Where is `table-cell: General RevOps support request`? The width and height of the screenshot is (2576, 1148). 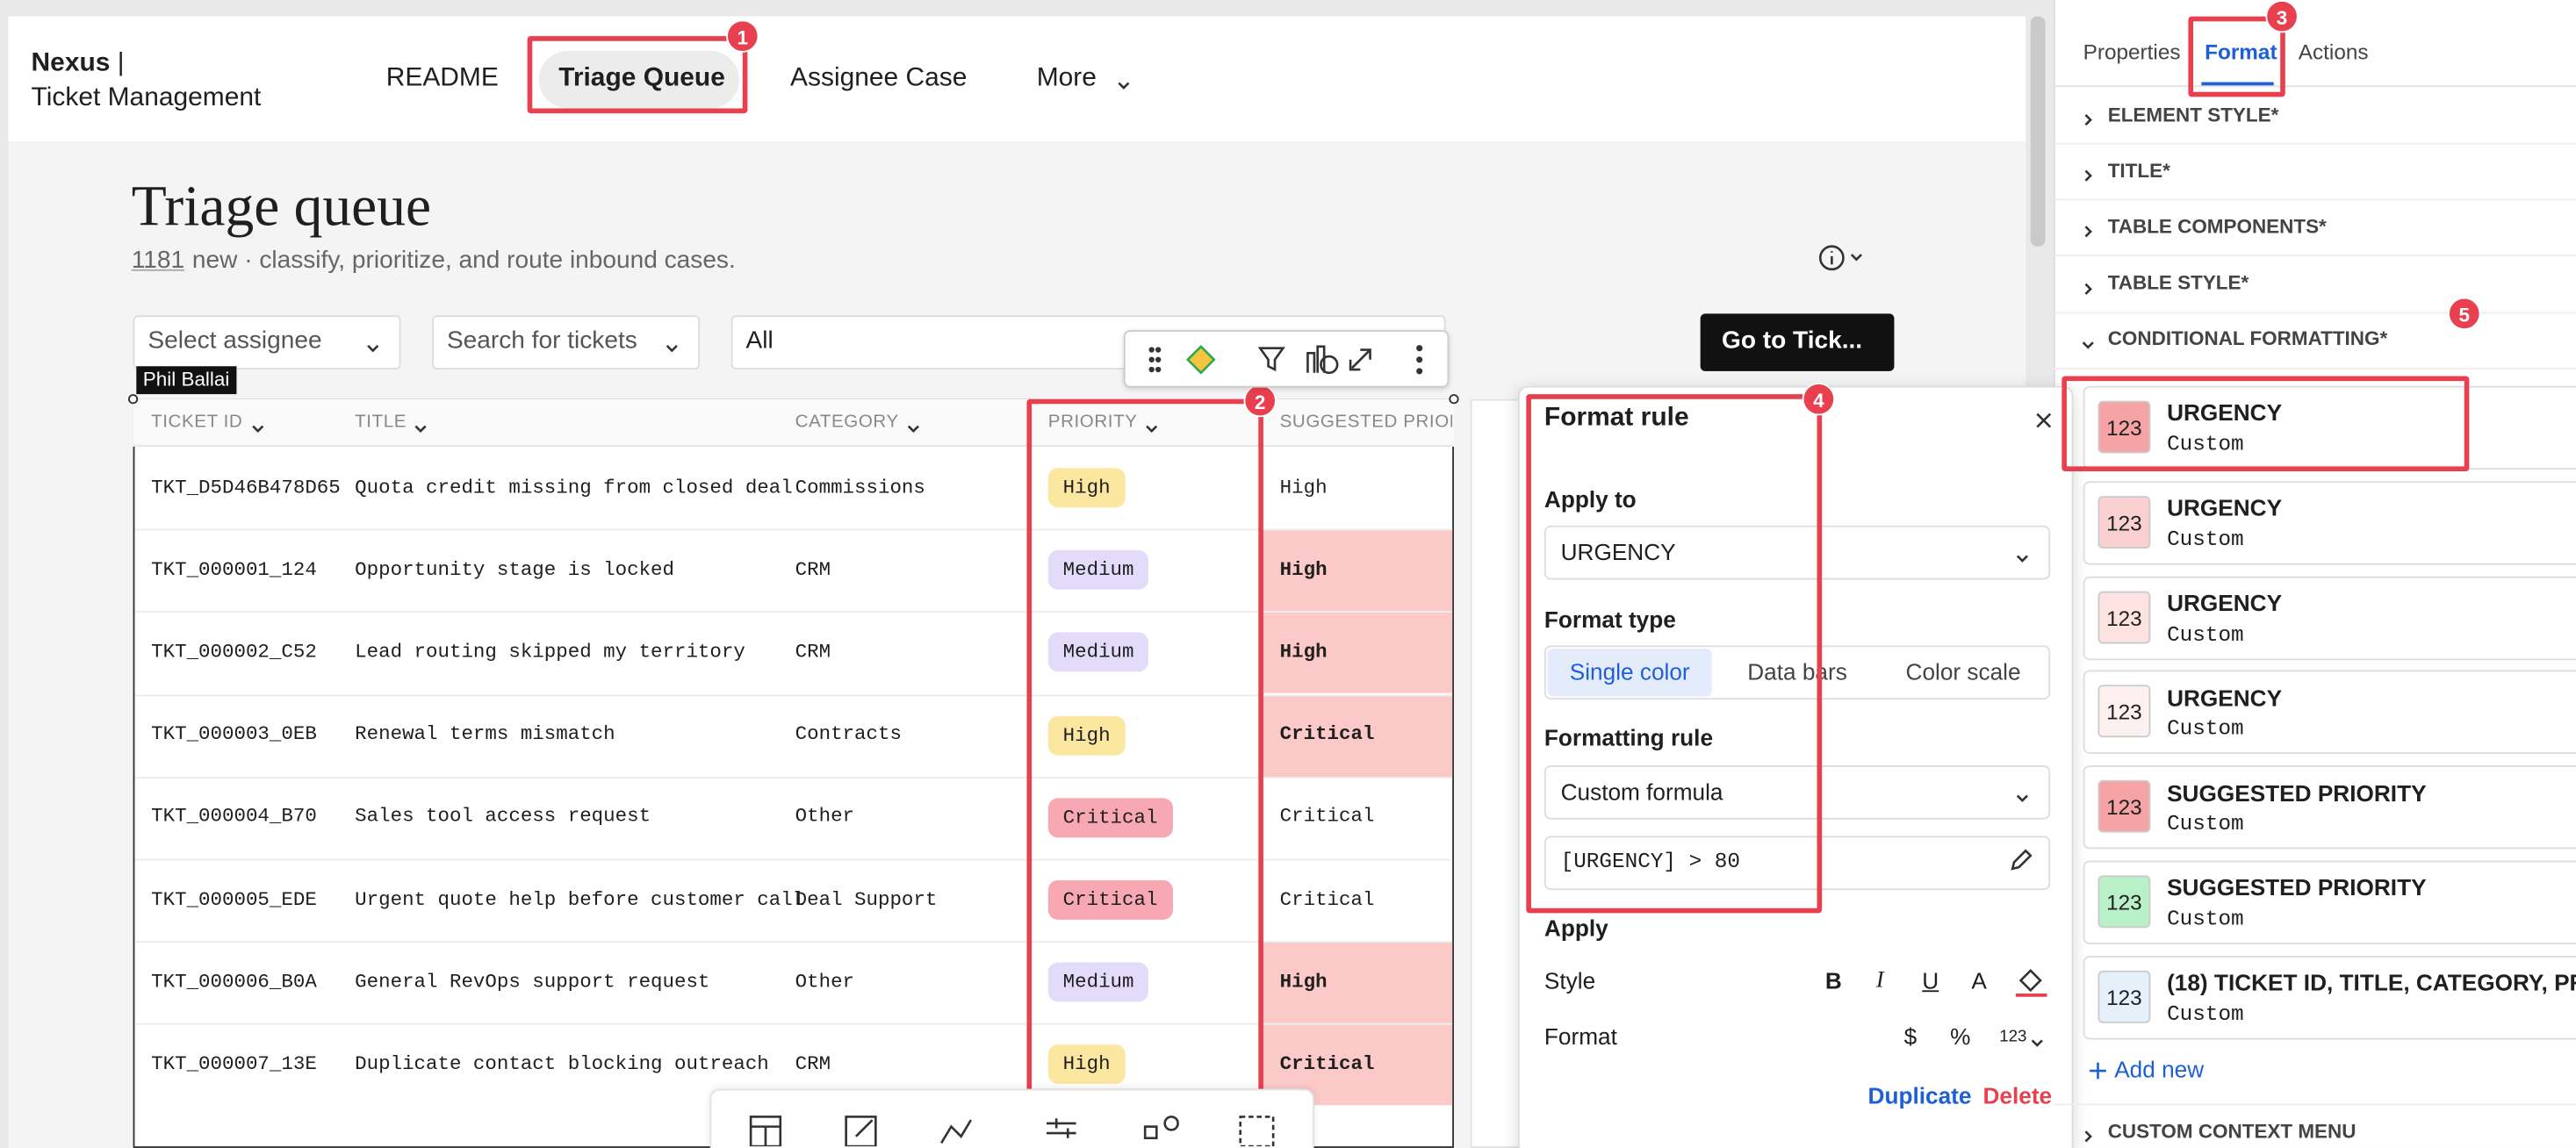 table-cell: General RevOps support request is located at coordinates (532, 982).